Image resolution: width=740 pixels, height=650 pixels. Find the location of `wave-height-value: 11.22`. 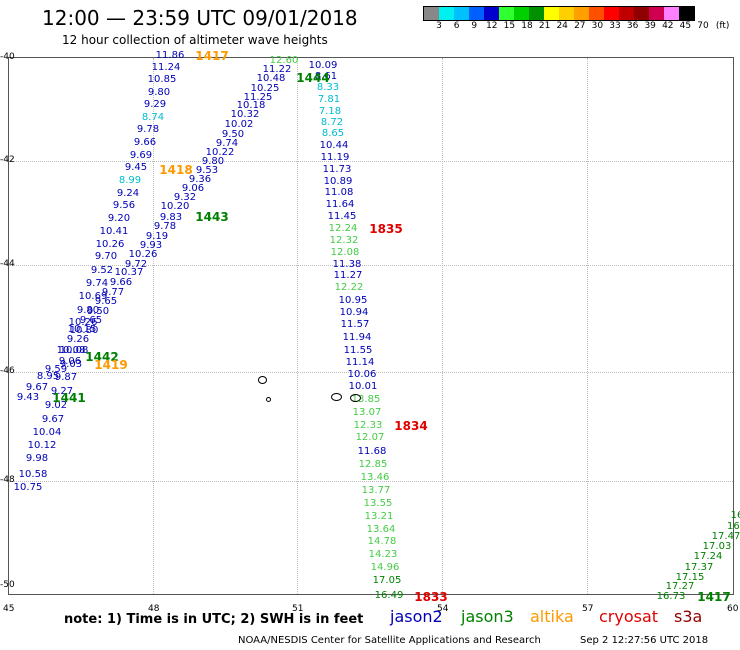

wave-height-value: 11.22 is located at coordinates (277, 69).